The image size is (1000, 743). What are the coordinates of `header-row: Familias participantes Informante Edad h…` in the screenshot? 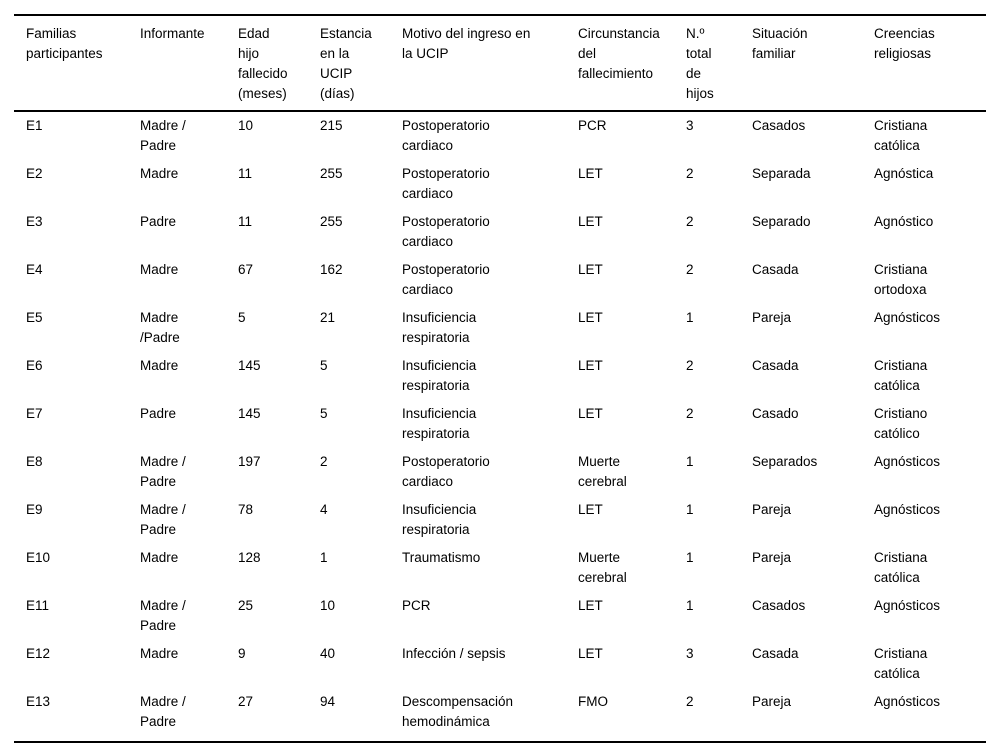 It's located at (500, 63).